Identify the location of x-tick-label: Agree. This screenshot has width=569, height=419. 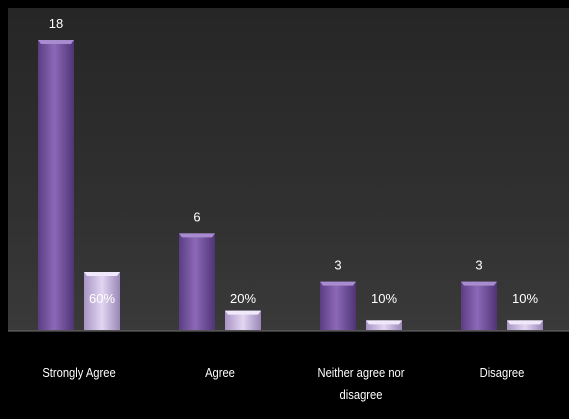
(220, 373).